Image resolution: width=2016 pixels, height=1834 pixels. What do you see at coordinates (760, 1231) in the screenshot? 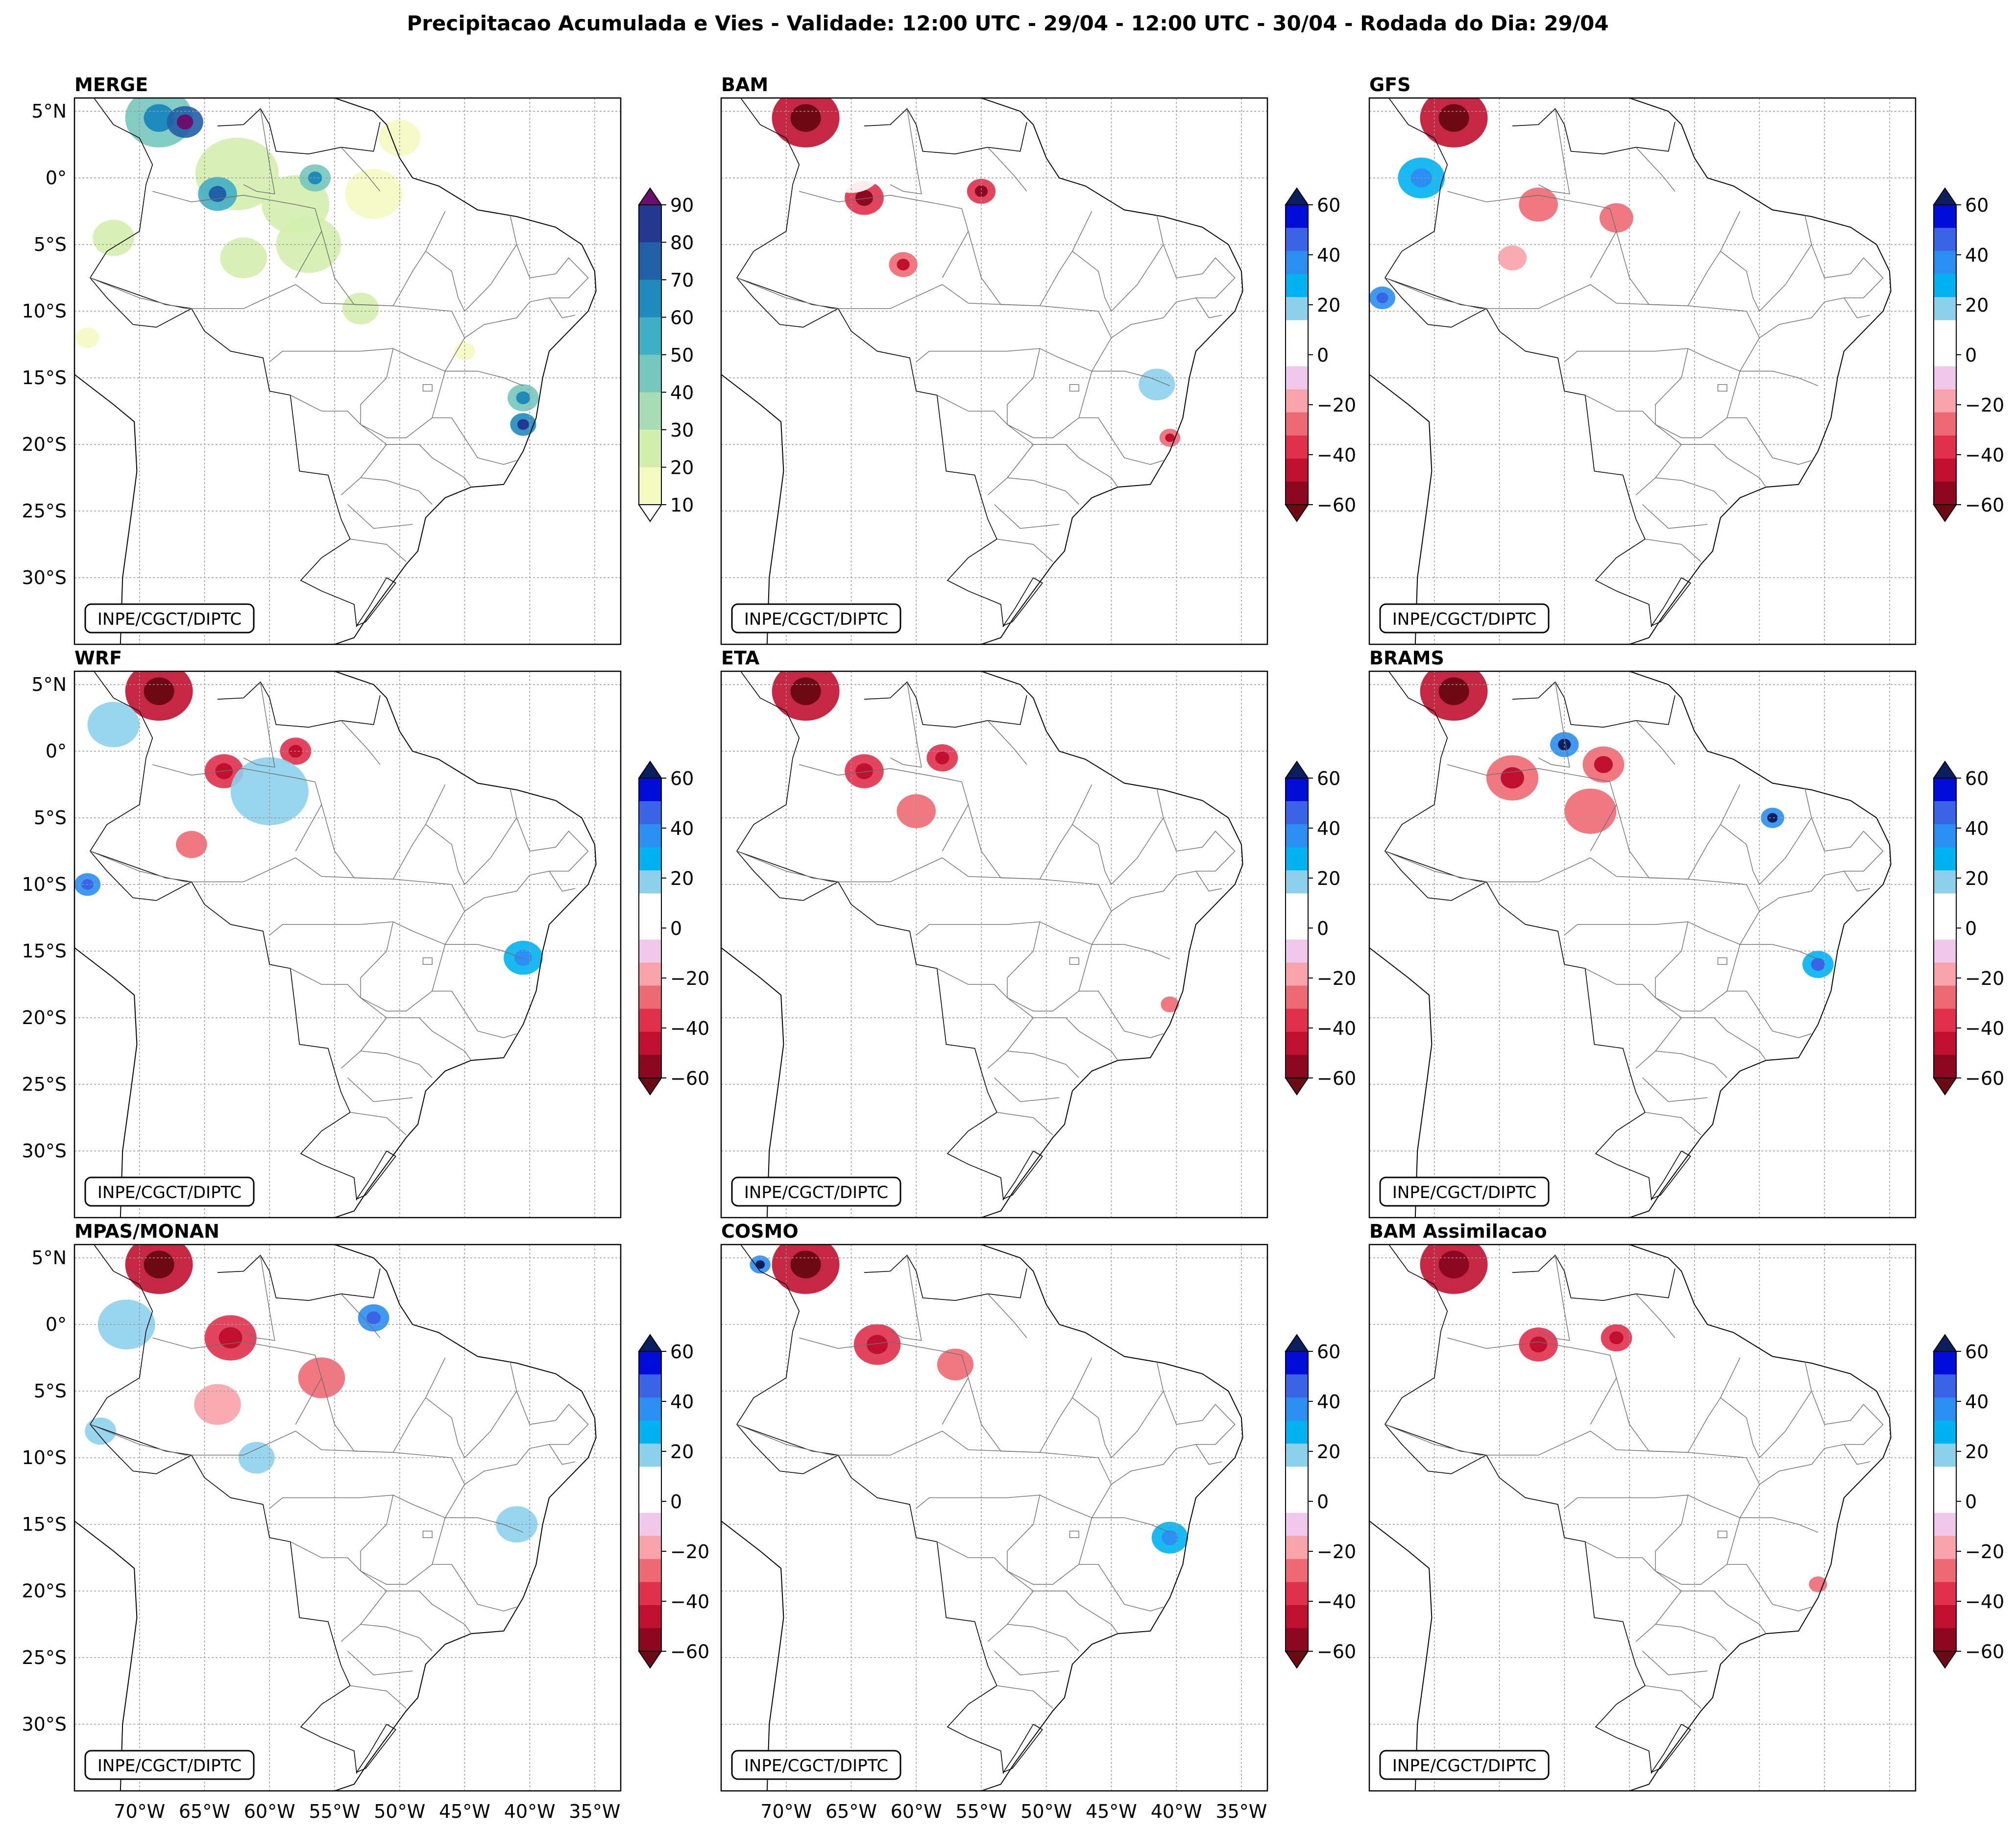
I see `panel-title: COSMO` at bounding box center [760, 1231].